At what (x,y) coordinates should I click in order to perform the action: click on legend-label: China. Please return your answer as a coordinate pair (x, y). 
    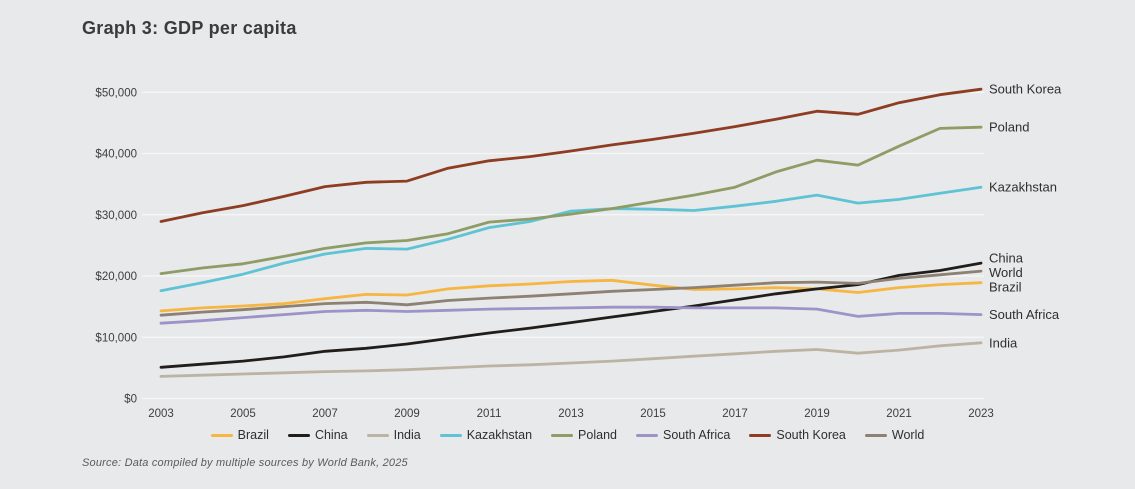
    Looking at the image, I should click on (331, 435).